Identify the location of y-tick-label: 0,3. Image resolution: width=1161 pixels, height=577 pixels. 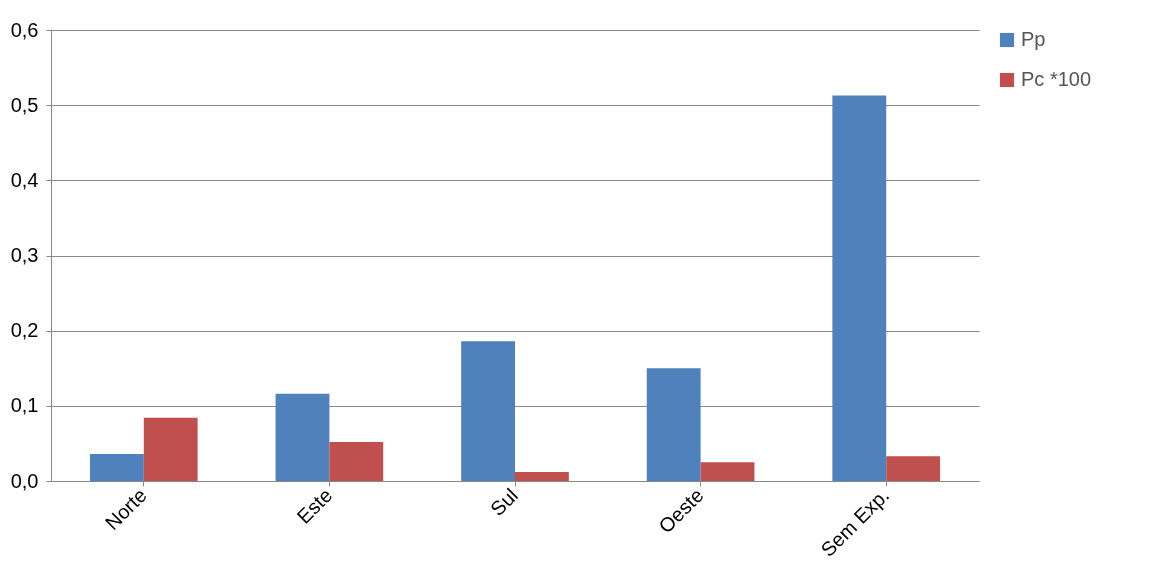
(24, 255).